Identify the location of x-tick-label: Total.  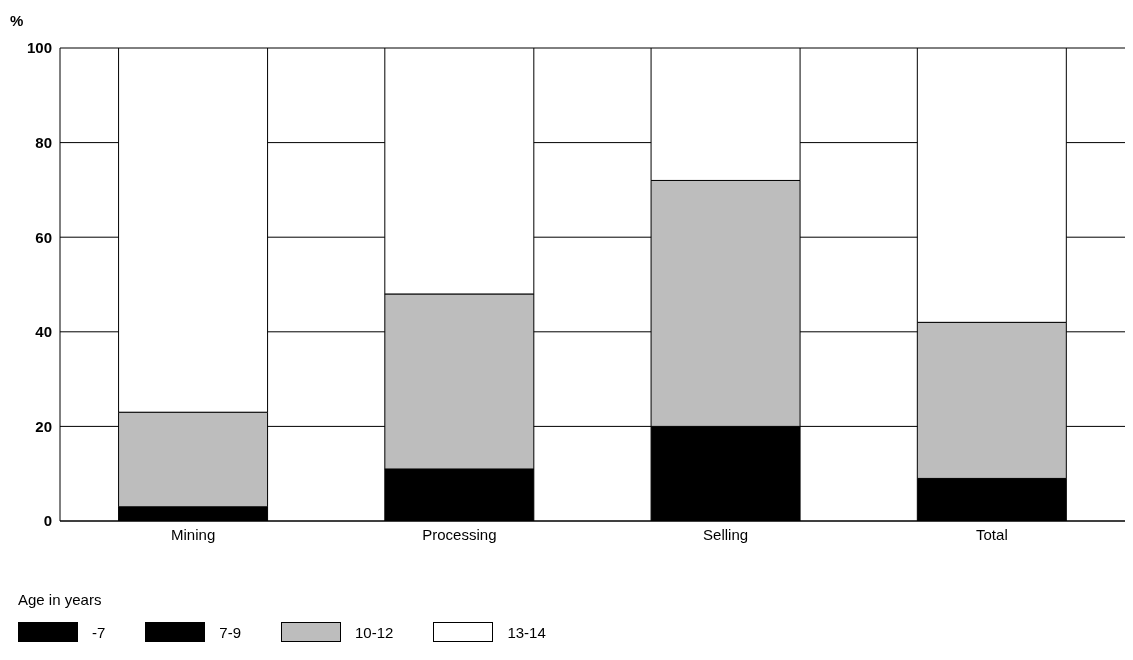
(992, 534).